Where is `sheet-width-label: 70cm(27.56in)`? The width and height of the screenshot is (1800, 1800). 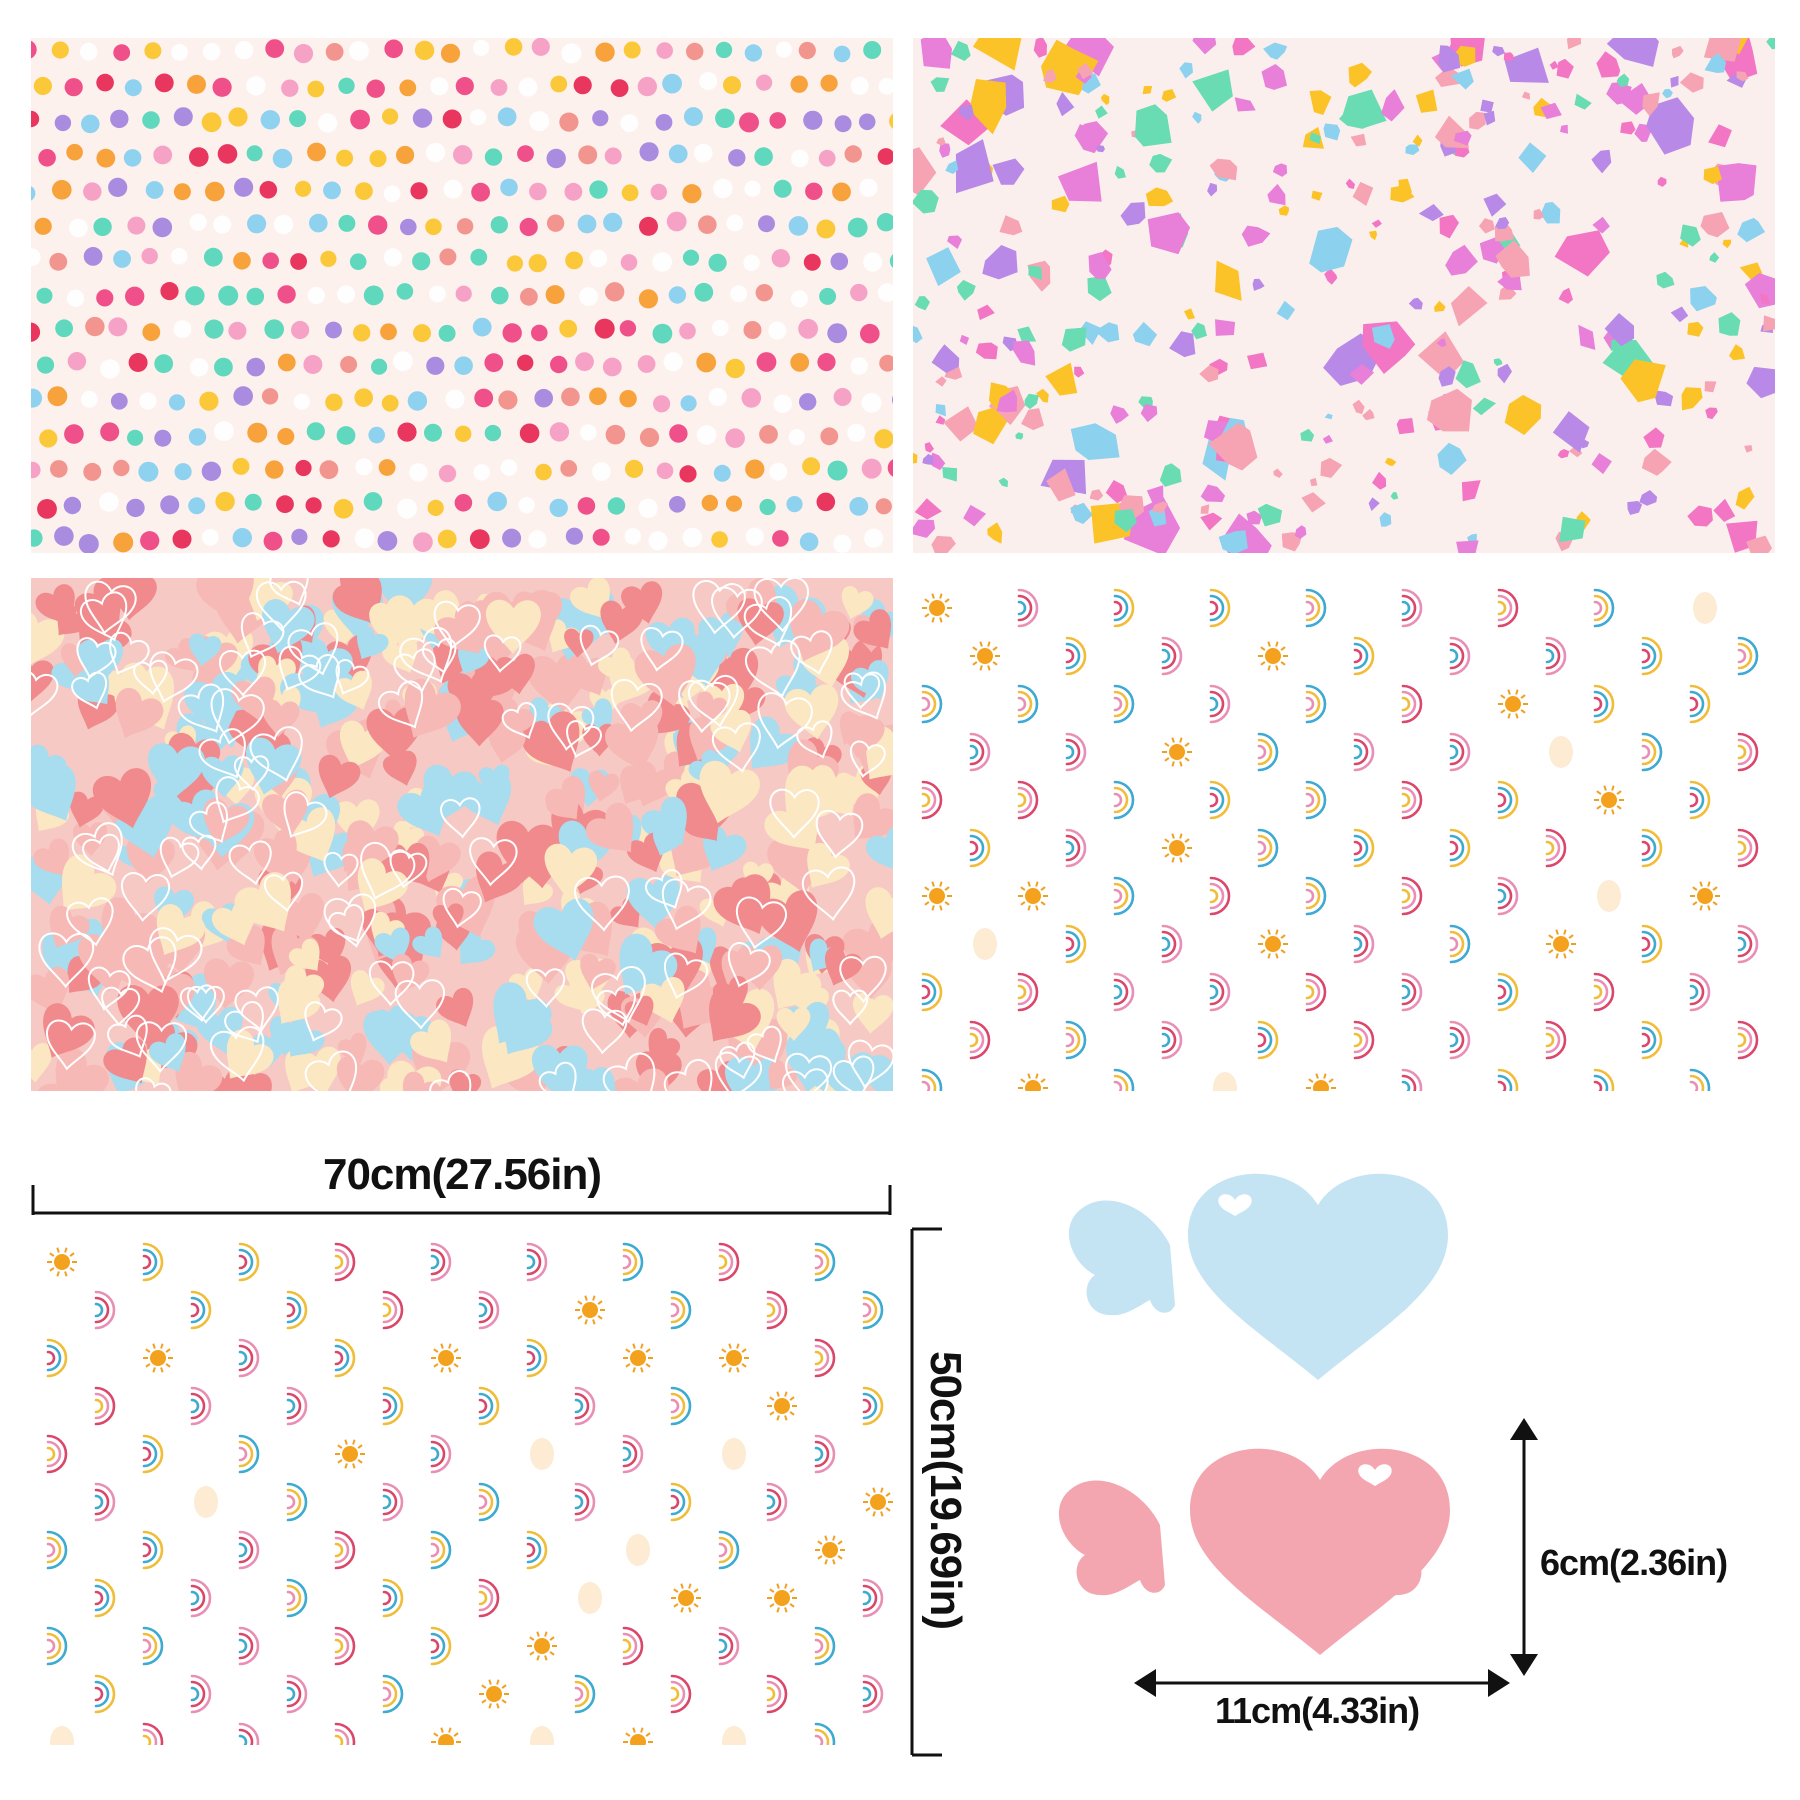 sheet-width-label: 70cm(27.56in) is located at coordinates (462, 1174).